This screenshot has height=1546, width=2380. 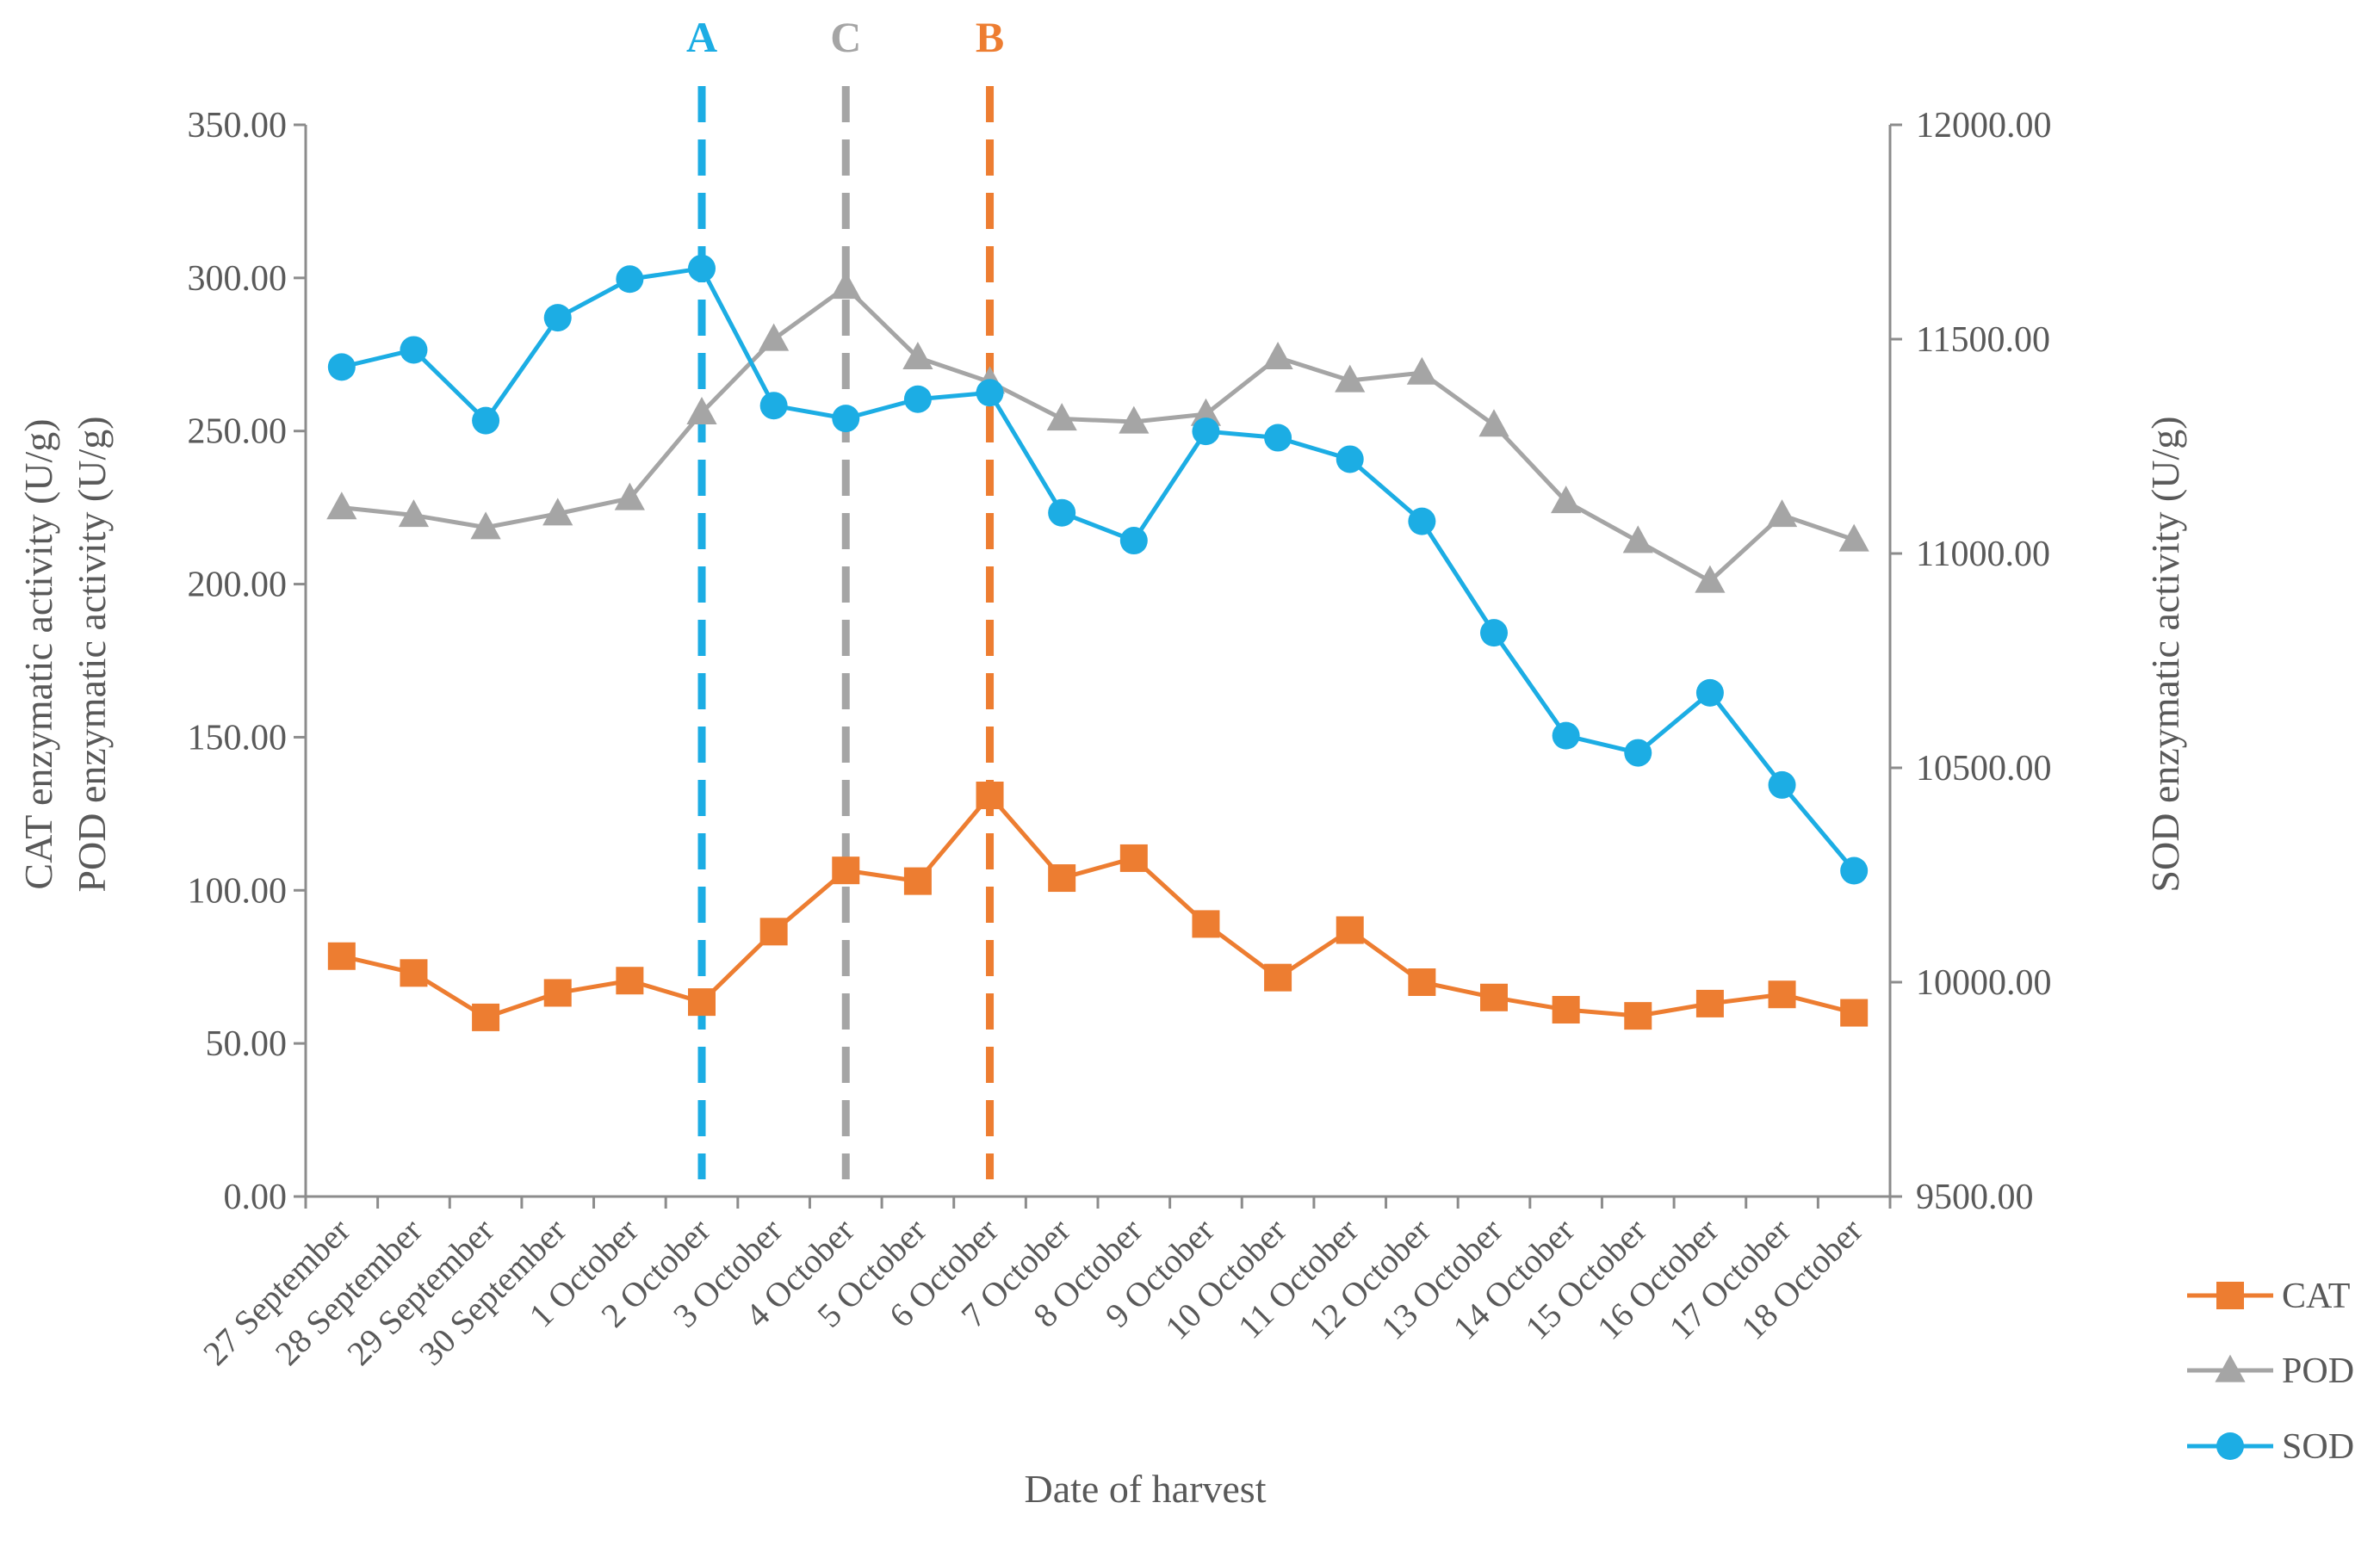 I want to click on y-right-tick-label: 10000.00, so click(x=1984, y=983).